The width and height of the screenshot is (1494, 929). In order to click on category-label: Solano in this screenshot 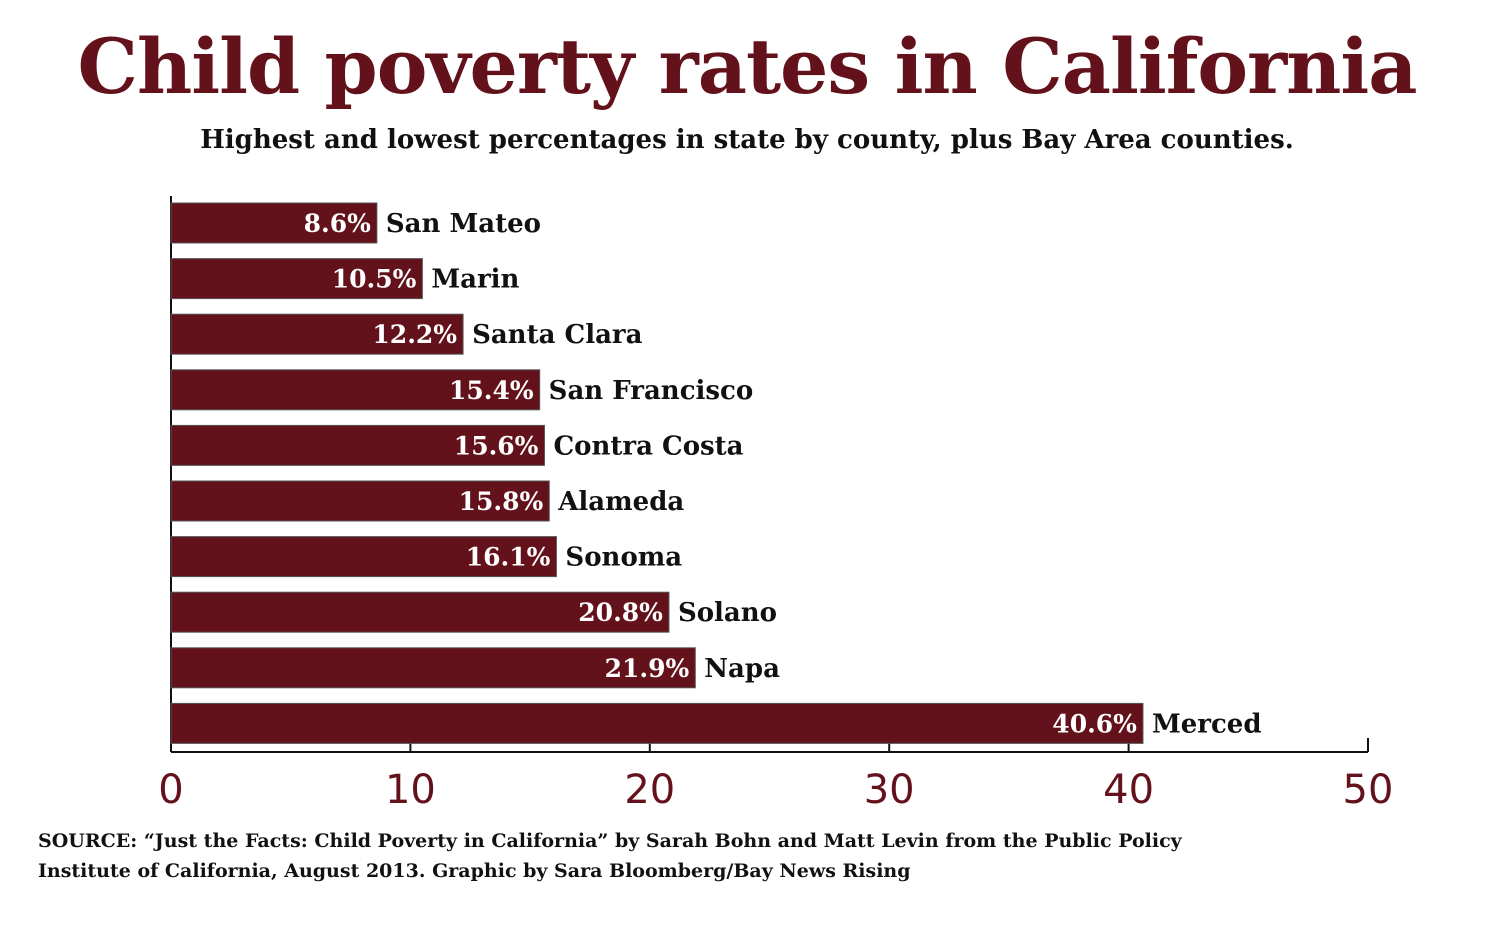, I will do `click(727, 613)`.